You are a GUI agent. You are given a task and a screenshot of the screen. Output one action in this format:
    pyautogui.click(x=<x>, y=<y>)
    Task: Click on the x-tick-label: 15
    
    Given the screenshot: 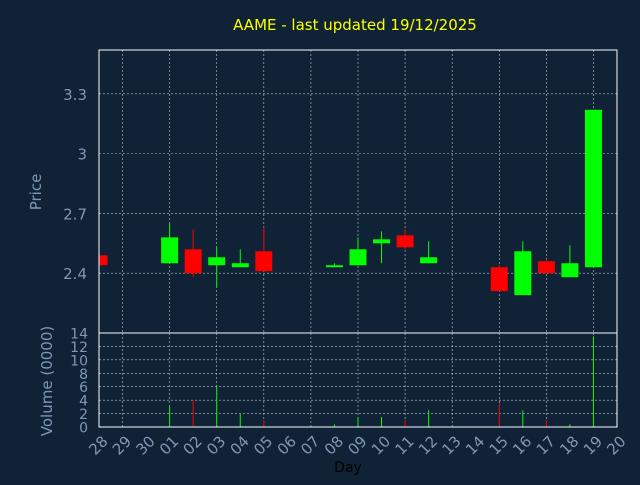 What is the action you would take?
    pyautogui.click(x=499, y=445)
    